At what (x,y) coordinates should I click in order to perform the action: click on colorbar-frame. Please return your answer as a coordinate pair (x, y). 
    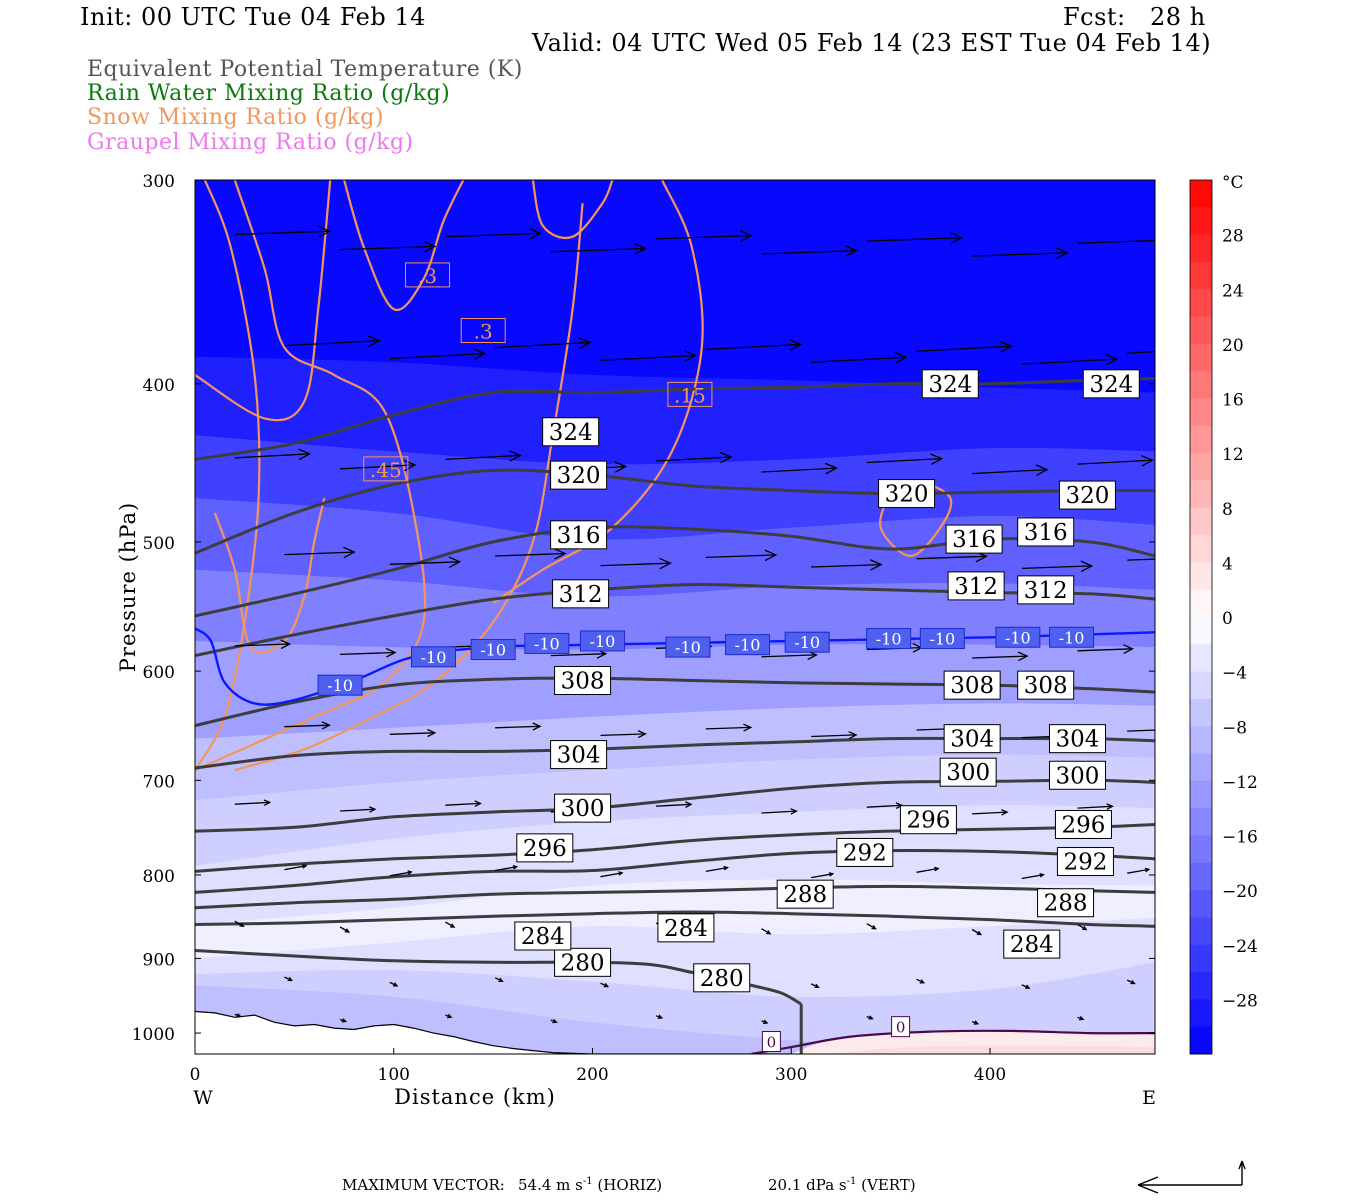
    Looking at the image, I should click on (1201, 617).